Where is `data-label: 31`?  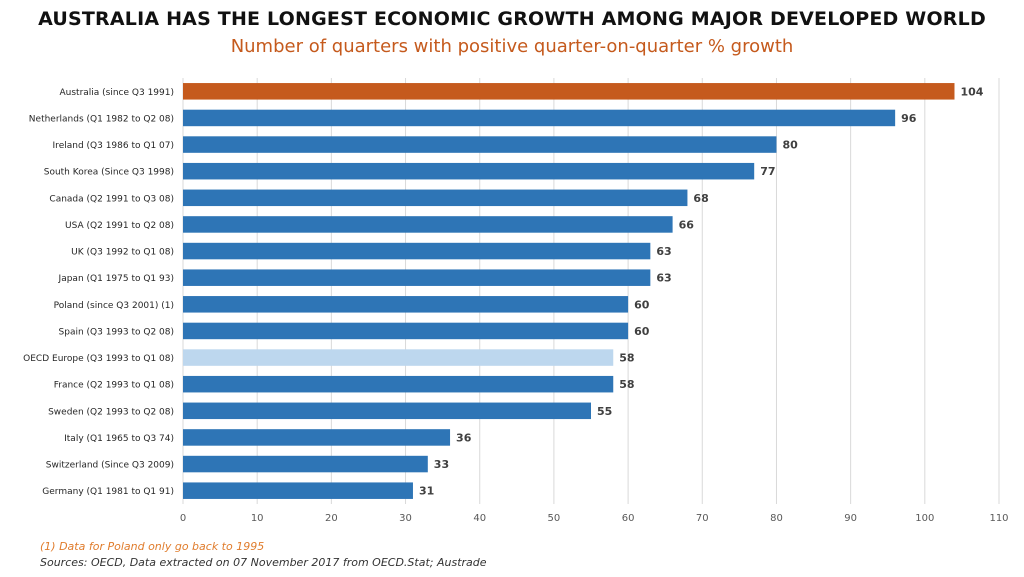
data-label: 31 is located at coordinates (426, 491).